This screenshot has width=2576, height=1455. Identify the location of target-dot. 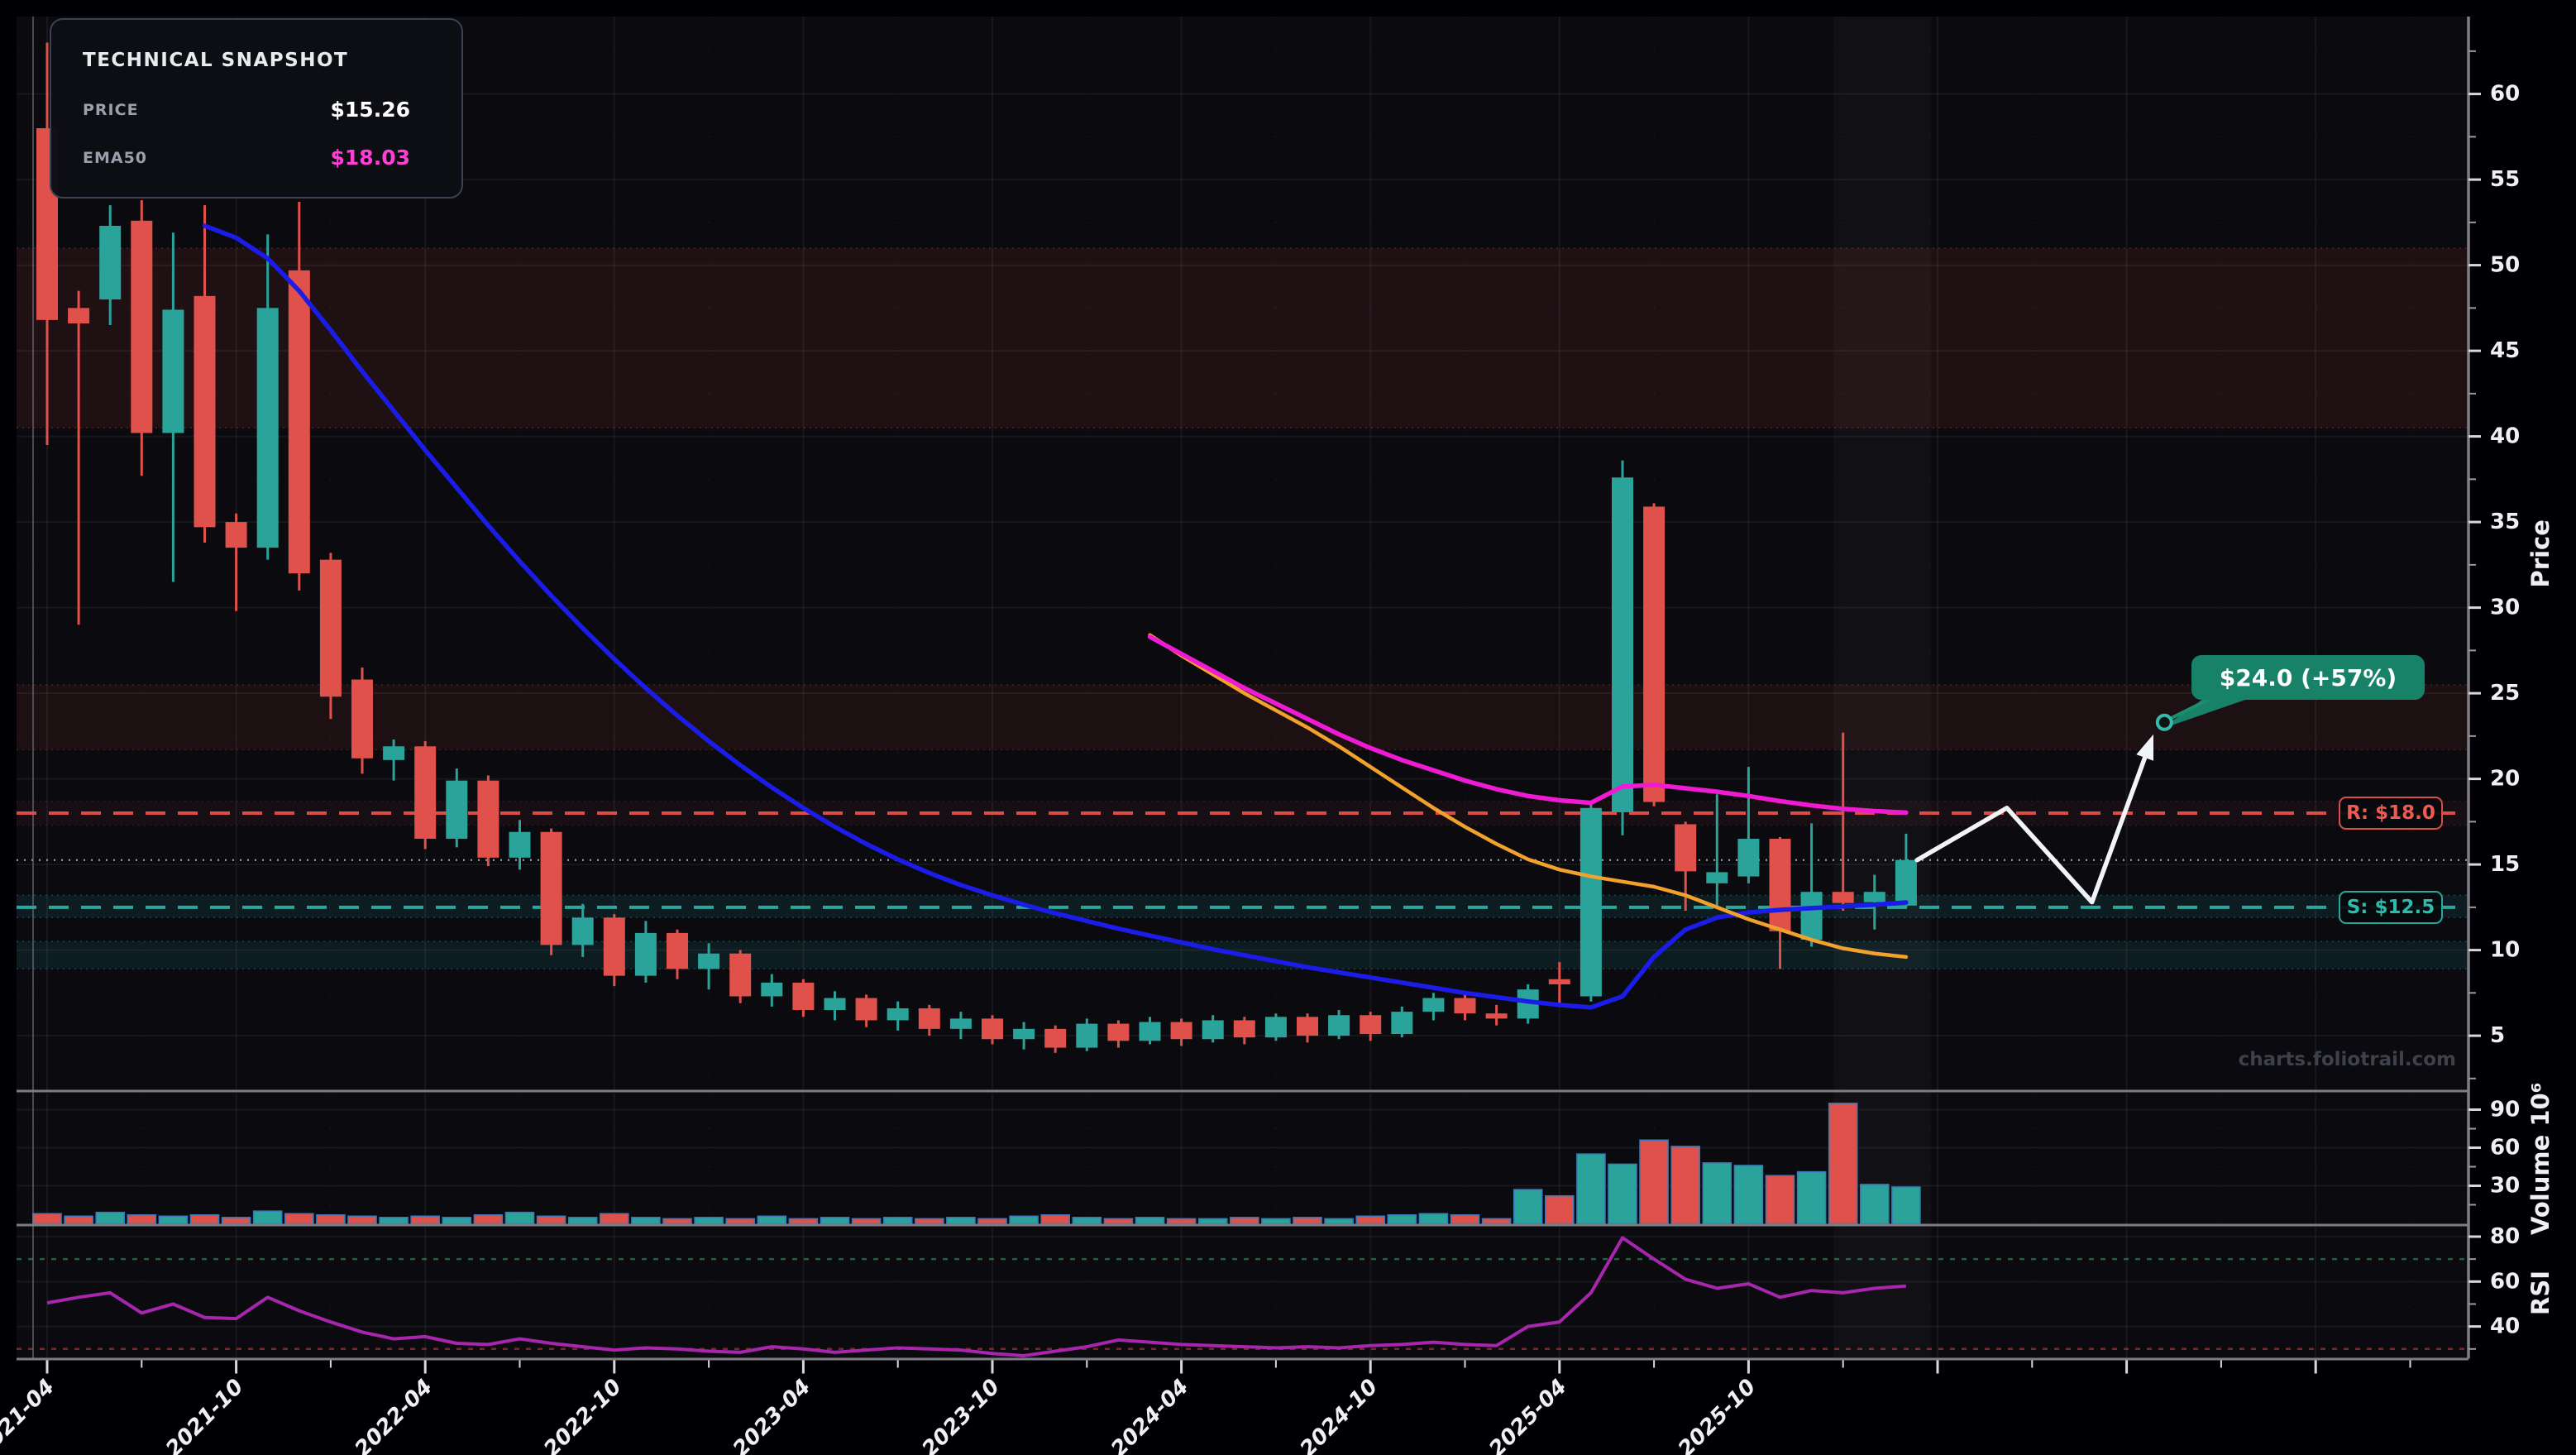
(2164, 722).